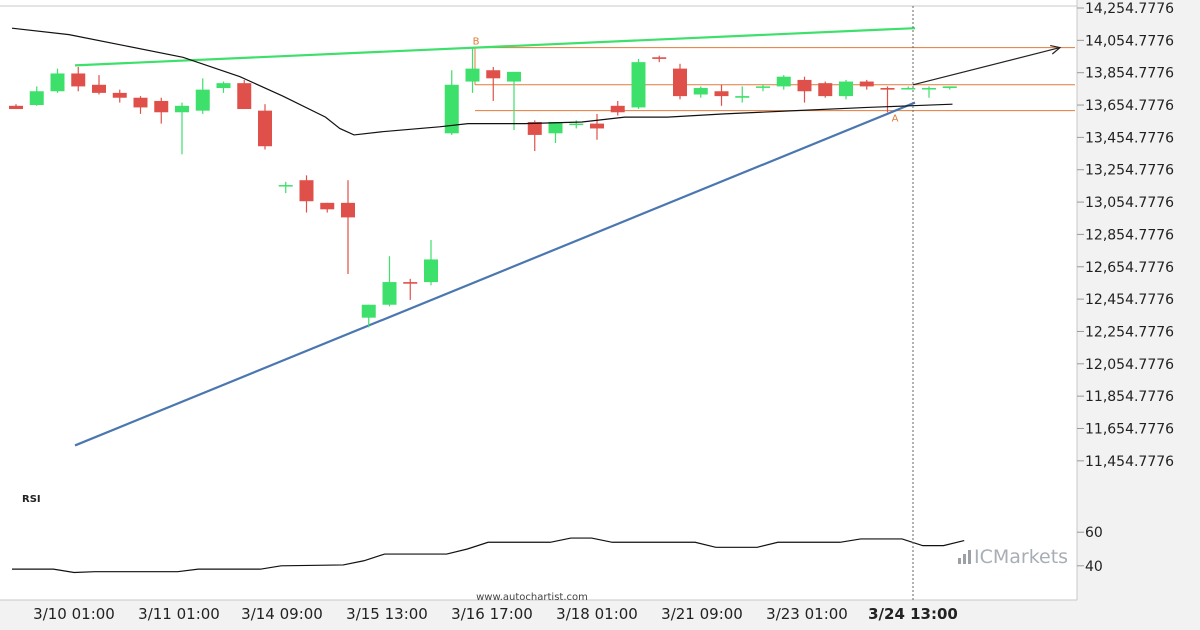 This screenshot has width=1200, height=630. I want to click on price-tick-label: 13,654.7776, so click(1129, 106).